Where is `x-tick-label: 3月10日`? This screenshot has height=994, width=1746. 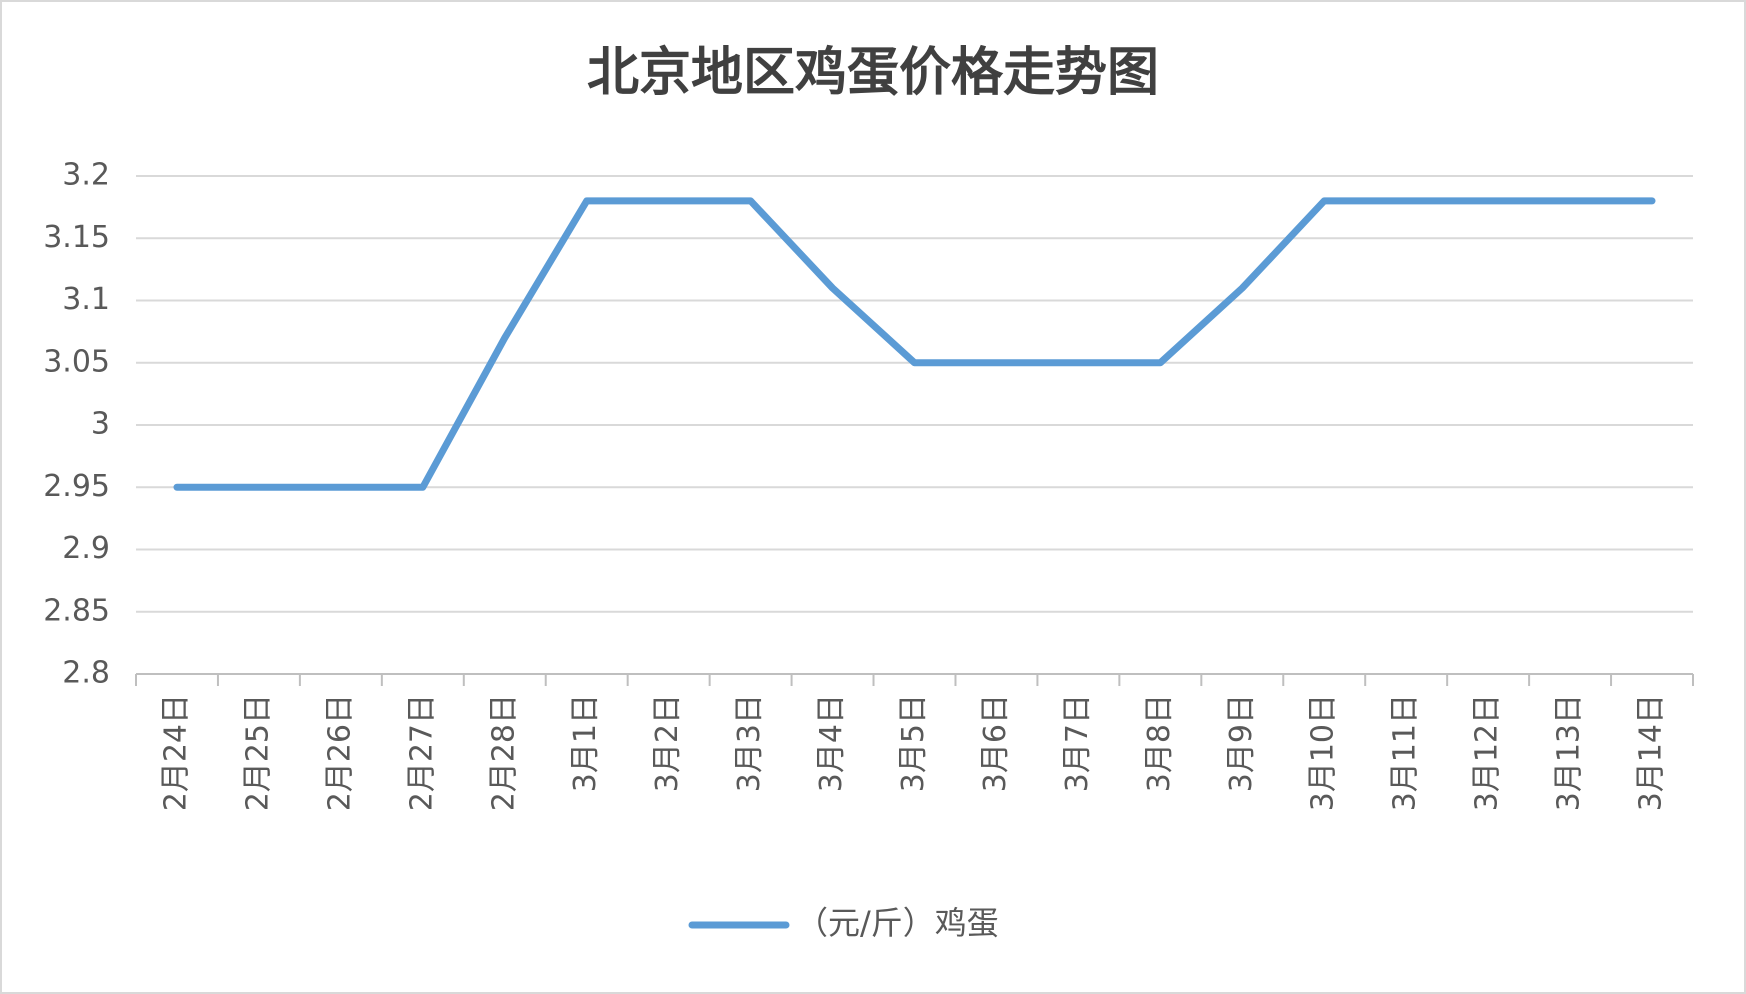 x-tick-label: 3月10日 is located at coordinates (1323, 752).